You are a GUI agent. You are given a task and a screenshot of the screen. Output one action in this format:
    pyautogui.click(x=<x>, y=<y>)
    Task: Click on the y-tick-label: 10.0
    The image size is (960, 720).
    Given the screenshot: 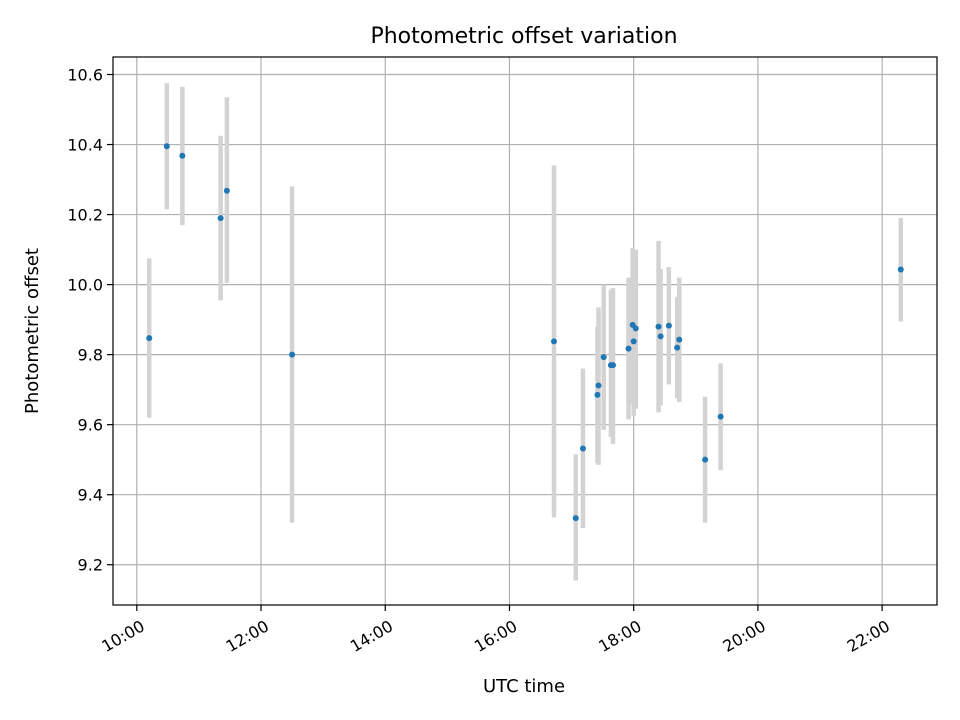 What is the action you would take?
    pyautogui.click(x=85, y=285)
    